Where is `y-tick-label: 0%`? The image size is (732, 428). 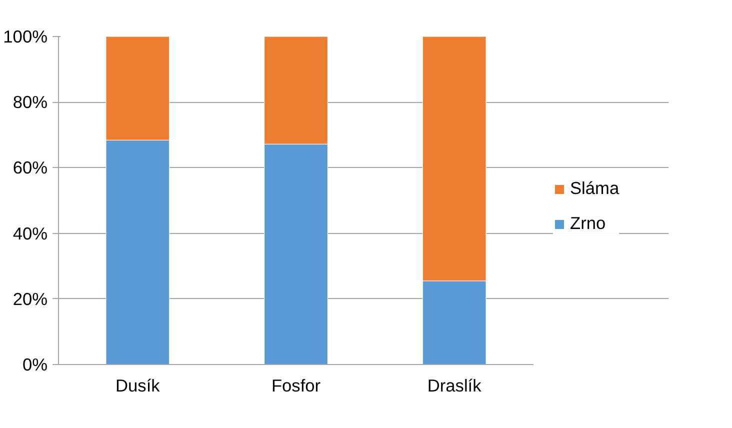 y-tick-label: 0% is located at coordinates (35, 364).